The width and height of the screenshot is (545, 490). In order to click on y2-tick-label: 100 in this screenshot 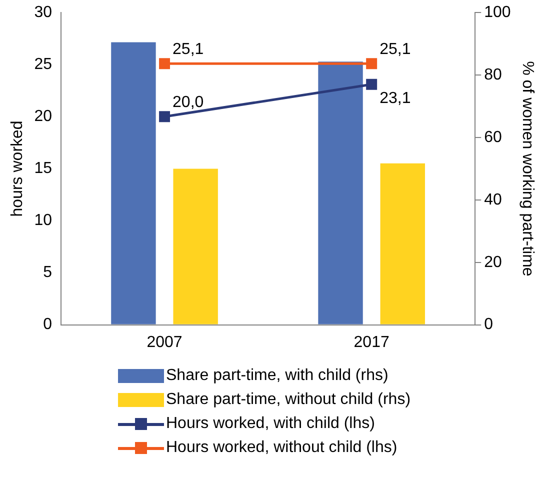, I will do `click(497, 13)`.